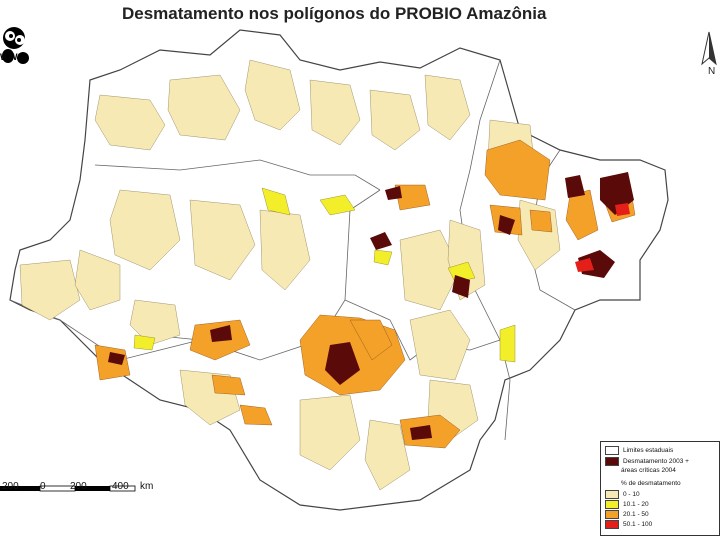  What do you see at coordinates (636, 505) in the screenshot?
I see `legend-label: 10.1 - 20` at bounding box center [636, 505].